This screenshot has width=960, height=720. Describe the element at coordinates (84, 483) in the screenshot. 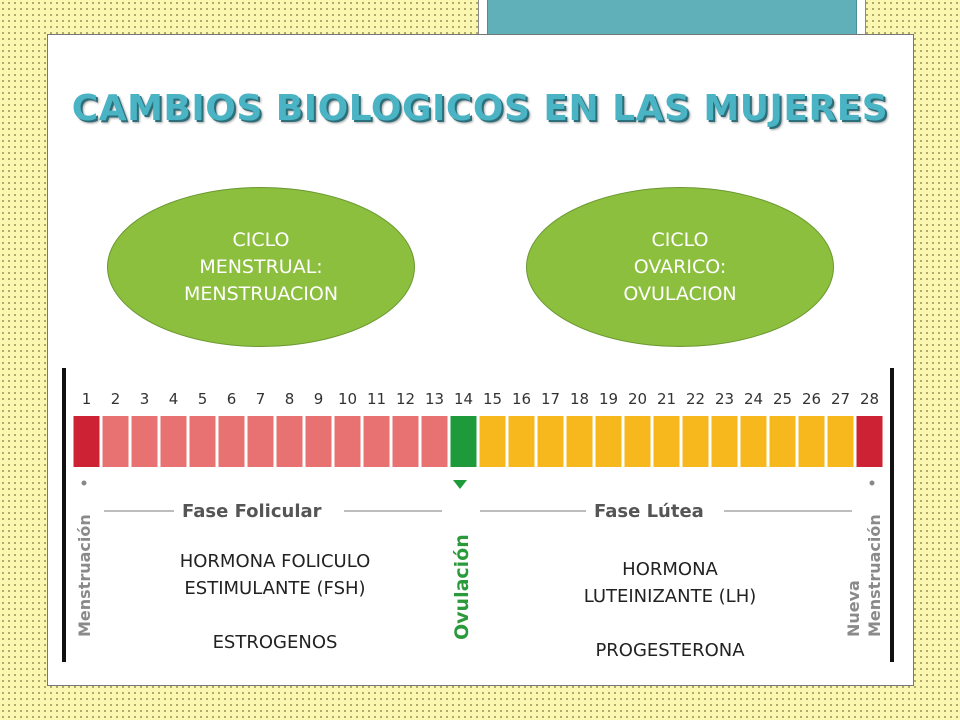

I see `left-dot-icon` at that location.